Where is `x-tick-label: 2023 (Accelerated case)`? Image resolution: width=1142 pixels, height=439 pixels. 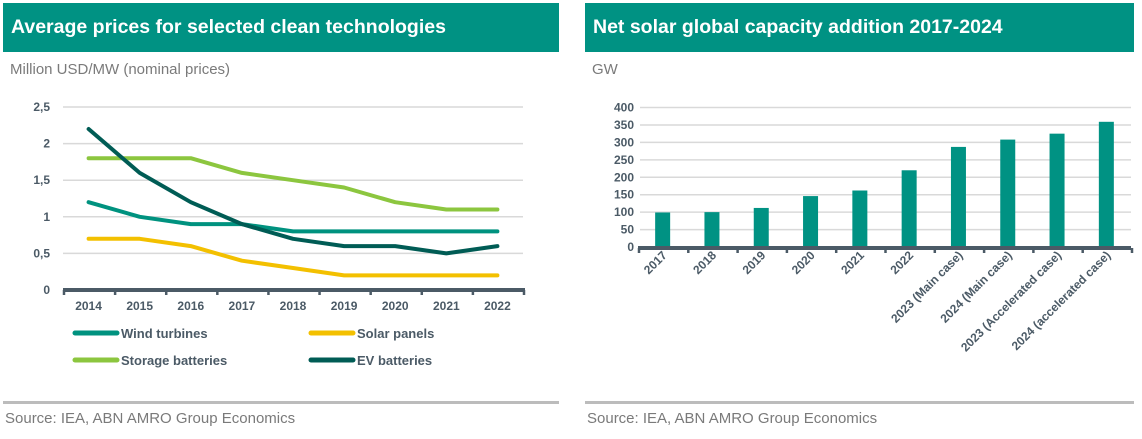 x-tick-label: 2023 (Accelerated case) is located at coordinates (1011, 301).